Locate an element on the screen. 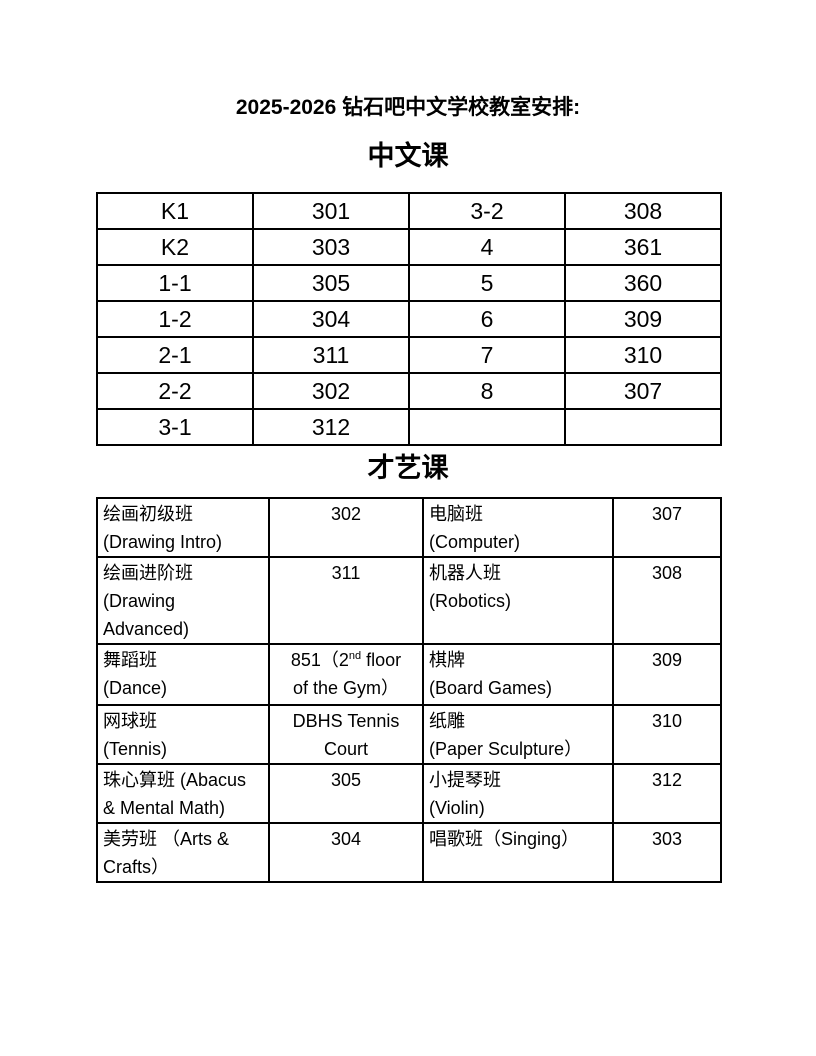 Image resolution: width=816 pixels, height=1056 pixels. table-row: 2-1 311 7 310 is located at coordinates (409, 355).